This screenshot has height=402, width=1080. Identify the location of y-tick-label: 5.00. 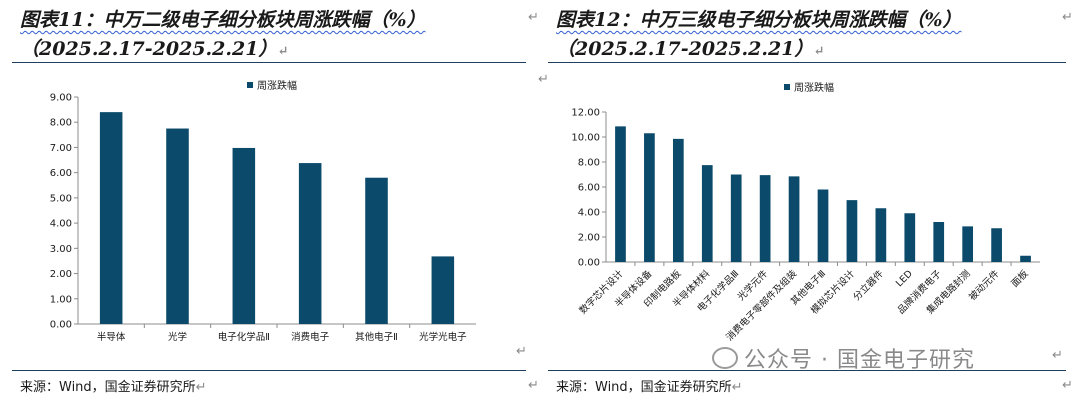
(61, 198).